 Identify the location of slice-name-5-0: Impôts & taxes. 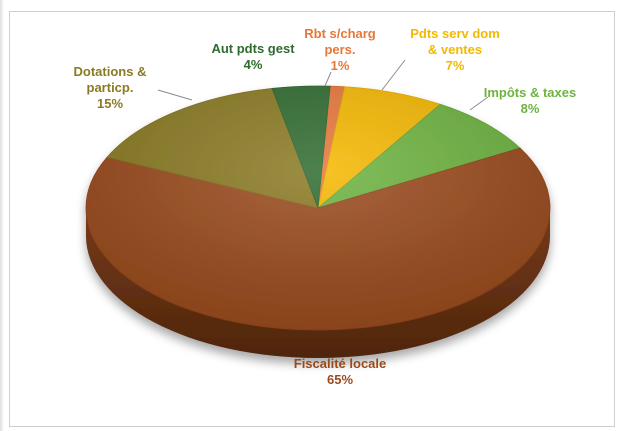
(530, 92).